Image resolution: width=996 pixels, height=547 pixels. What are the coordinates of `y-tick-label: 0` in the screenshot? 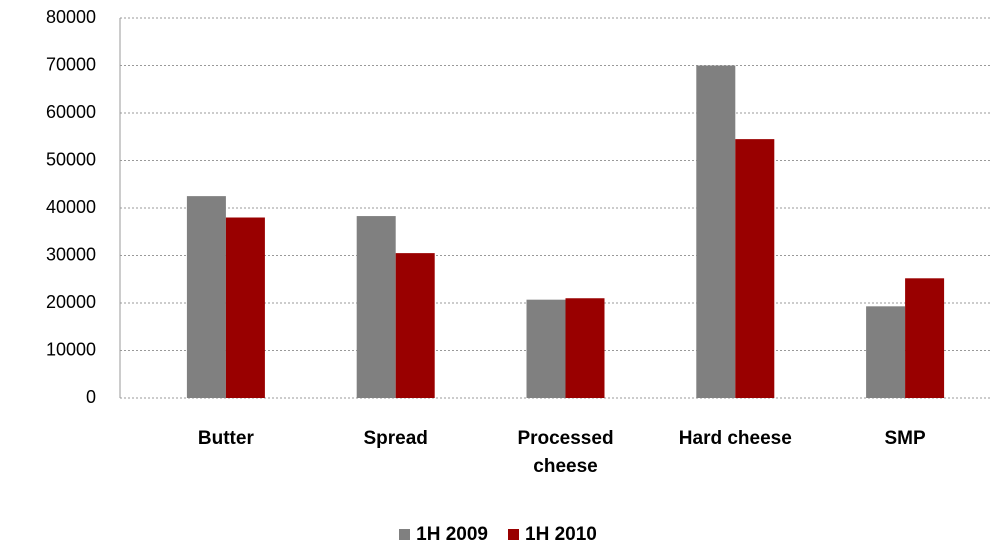 It's located at (91, 397).